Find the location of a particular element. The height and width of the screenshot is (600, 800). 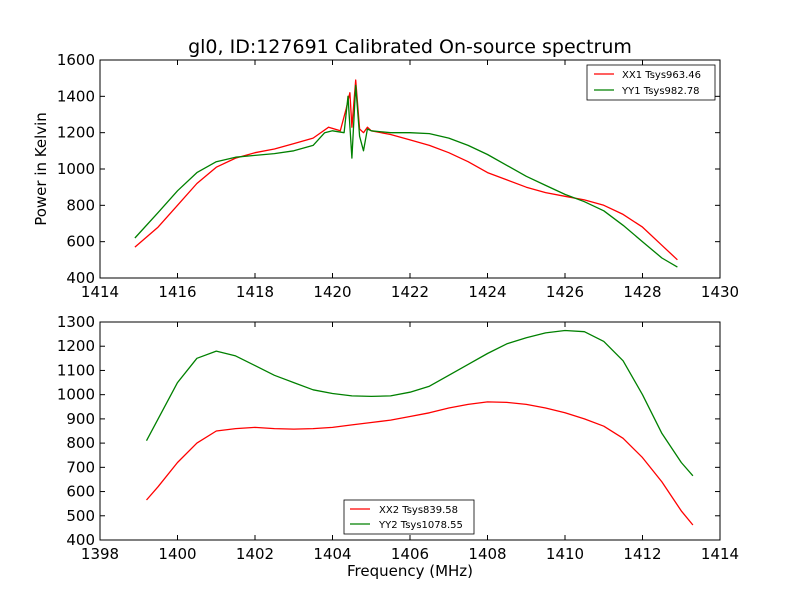

bottom-y-tick-label-0: 400 is located at coordinates (80, 540).